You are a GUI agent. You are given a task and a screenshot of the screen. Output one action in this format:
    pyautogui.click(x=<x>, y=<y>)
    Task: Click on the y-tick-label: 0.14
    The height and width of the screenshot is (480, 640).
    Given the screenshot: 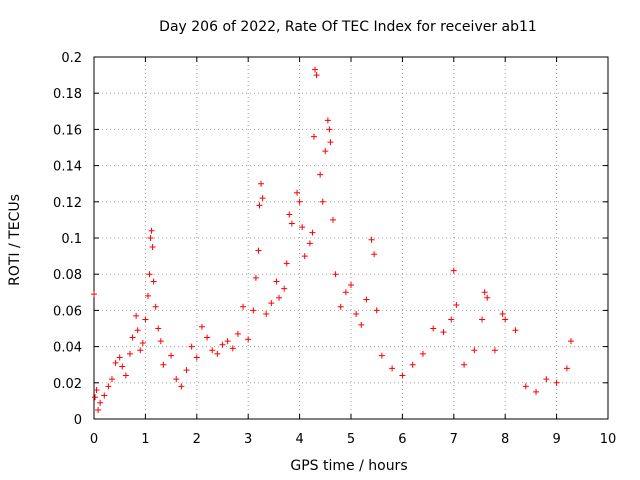 What is the action you would take?
    pyautogui.click(x=67, y=167)
    